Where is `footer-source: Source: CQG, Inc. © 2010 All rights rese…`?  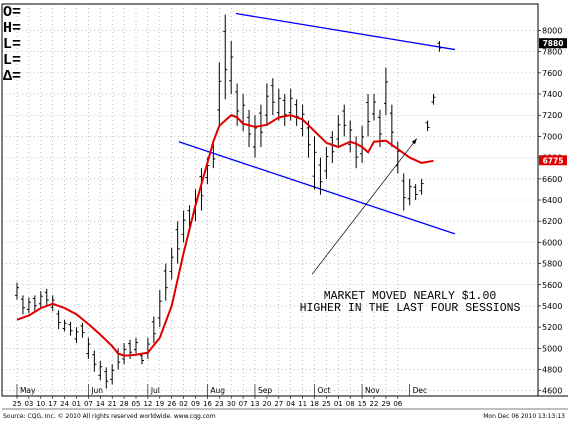 footer-source: Source: CQG, Inc. © 2010 All rights rese… is located at coordinates (109, 416).